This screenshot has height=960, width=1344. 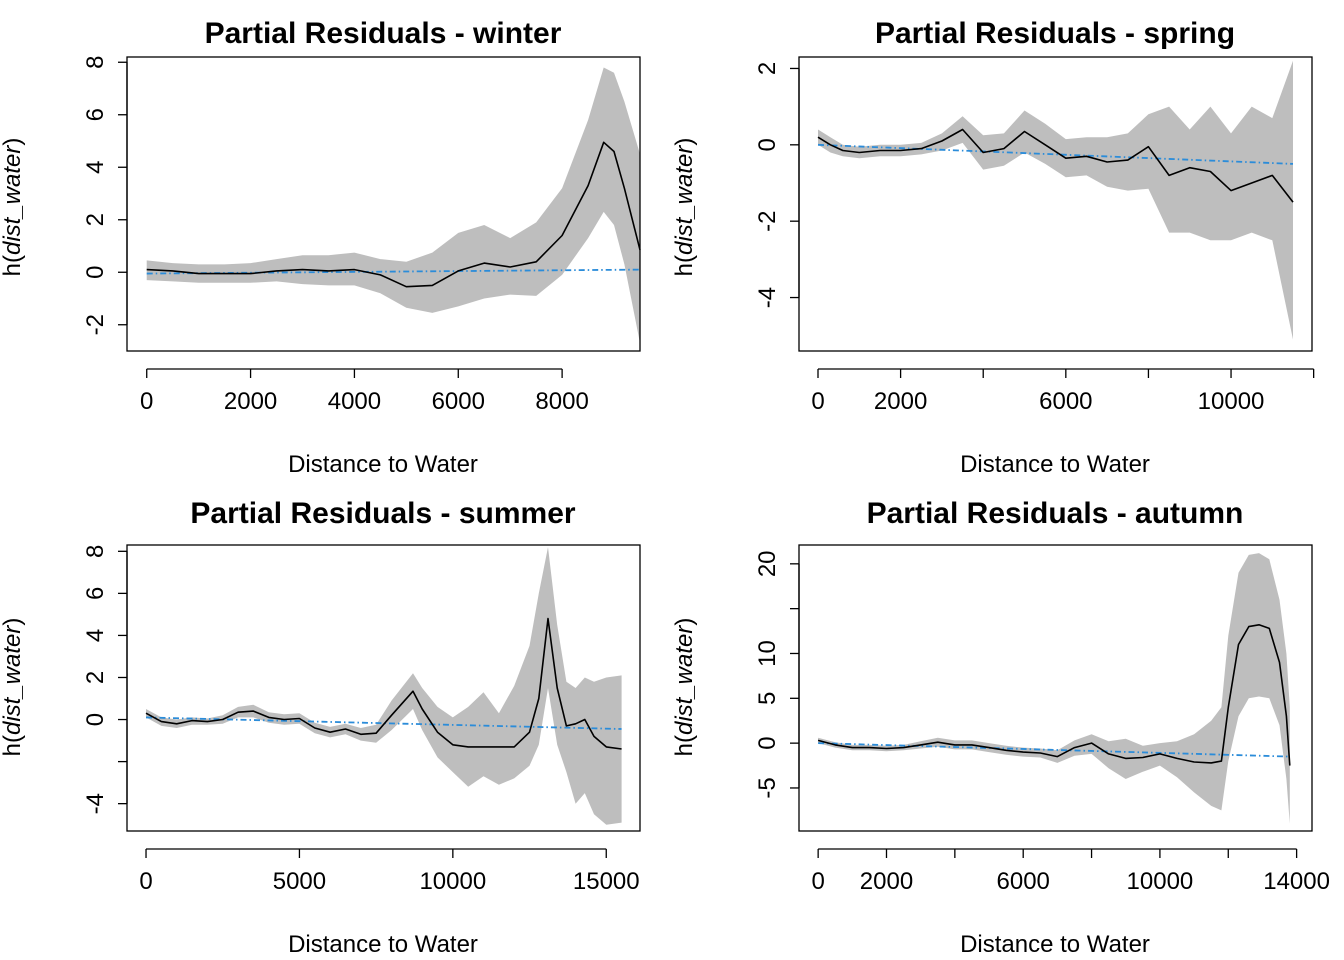 What do you see at coordinates (383, 33) in the screenshot?
I see `panel-title: Partial Residuals - winter` at bounding box center [383, 33].